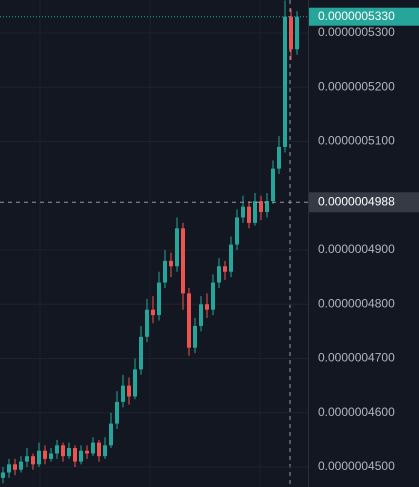  What do you see at coordinates (356, 249) in the screenshot?
I see `y-tick-label: 0.0000004900` at bounding box center [356, 249].